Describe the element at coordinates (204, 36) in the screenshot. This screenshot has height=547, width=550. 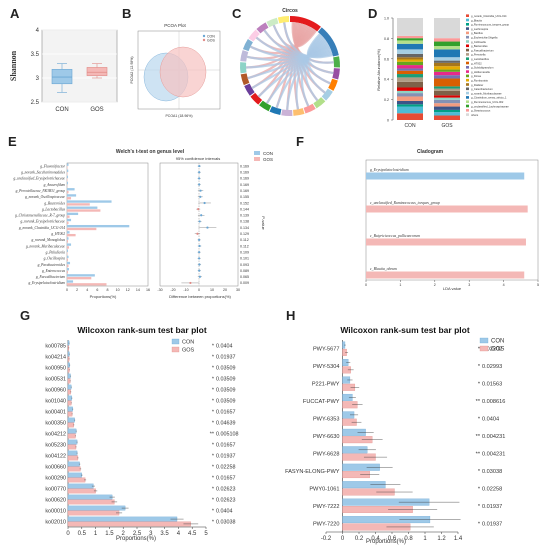
I see `panel-b-legend-con-marker` at that location.